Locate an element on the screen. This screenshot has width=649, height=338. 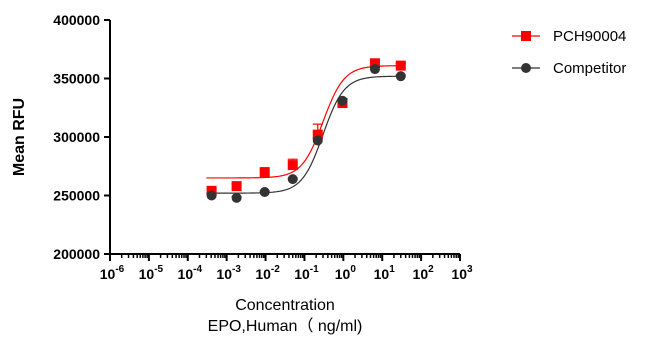
x-tick-label: 10⁻¹ is located at coordinates (306, 273).